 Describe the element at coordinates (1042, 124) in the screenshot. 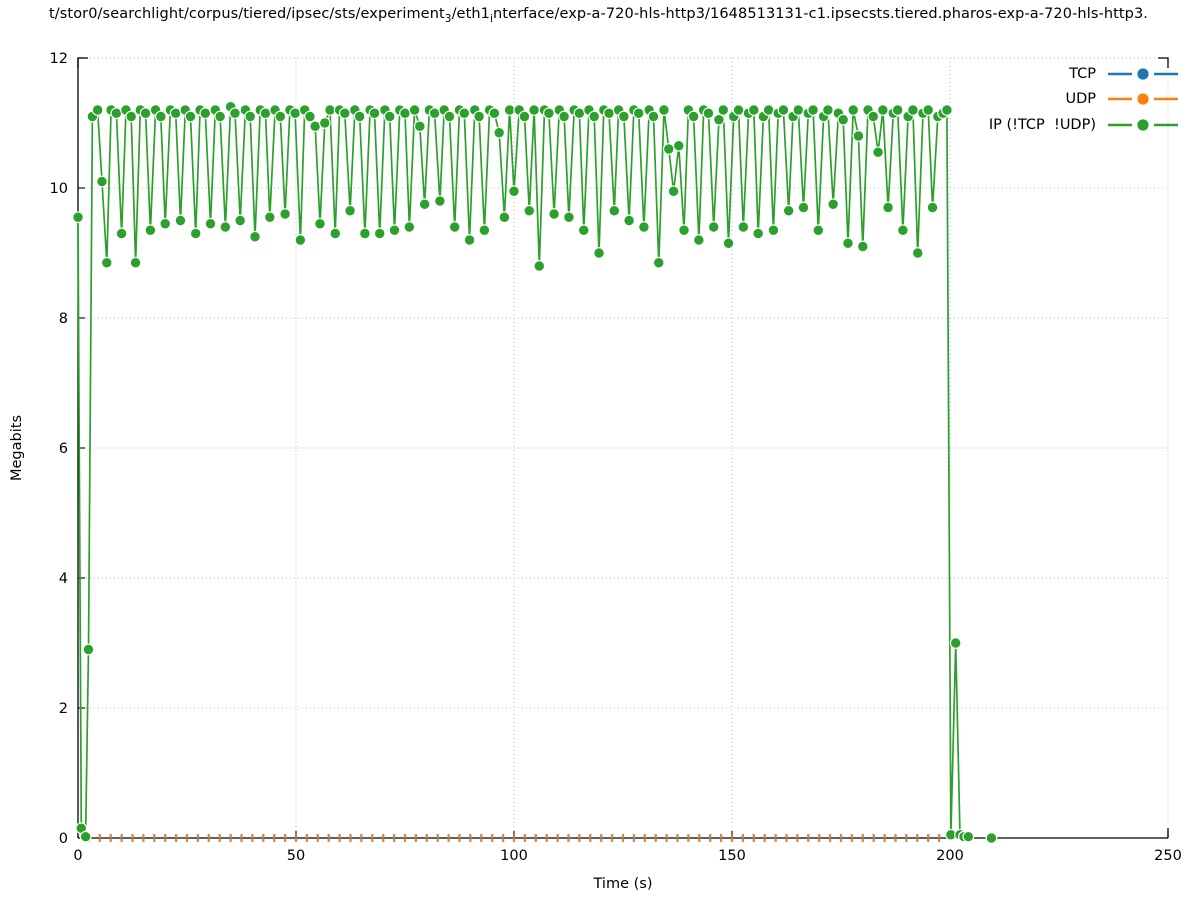

I see `legend-label: IP (!TCP !UDP)` at that location.